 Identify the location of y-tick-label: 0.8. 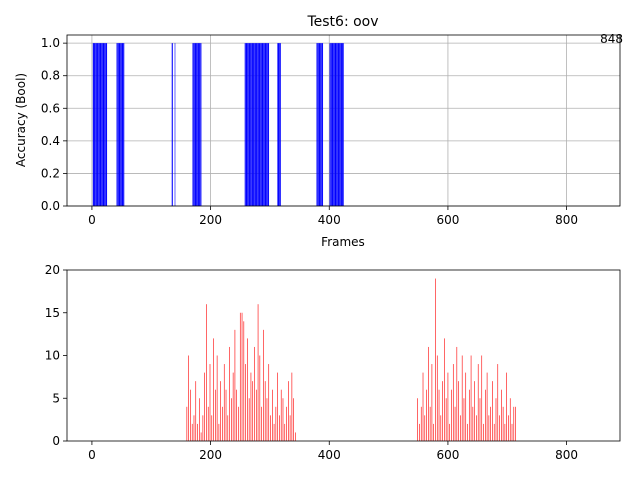
(50, 76).